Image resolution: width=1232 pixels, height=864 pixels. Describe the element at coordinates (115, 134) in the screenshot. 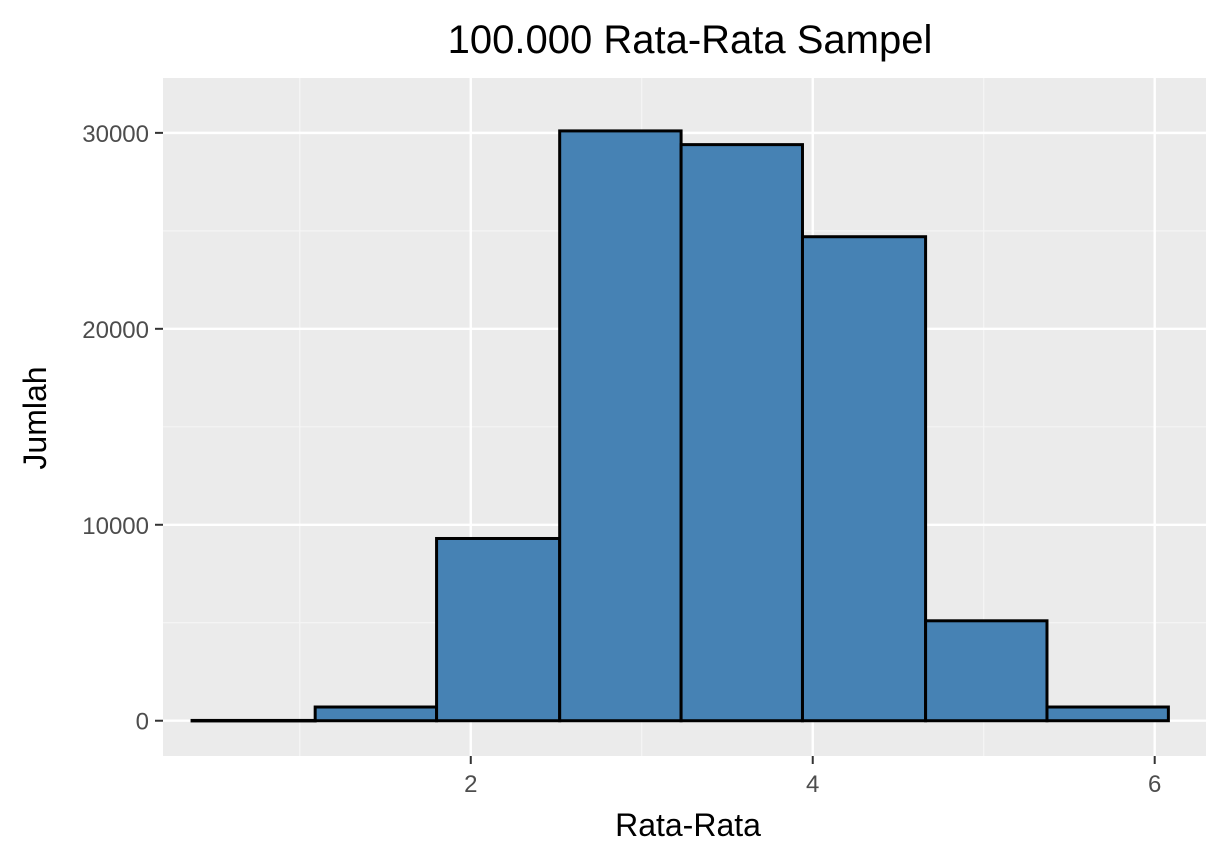

I see `y-tick-label: 30000` at that location.